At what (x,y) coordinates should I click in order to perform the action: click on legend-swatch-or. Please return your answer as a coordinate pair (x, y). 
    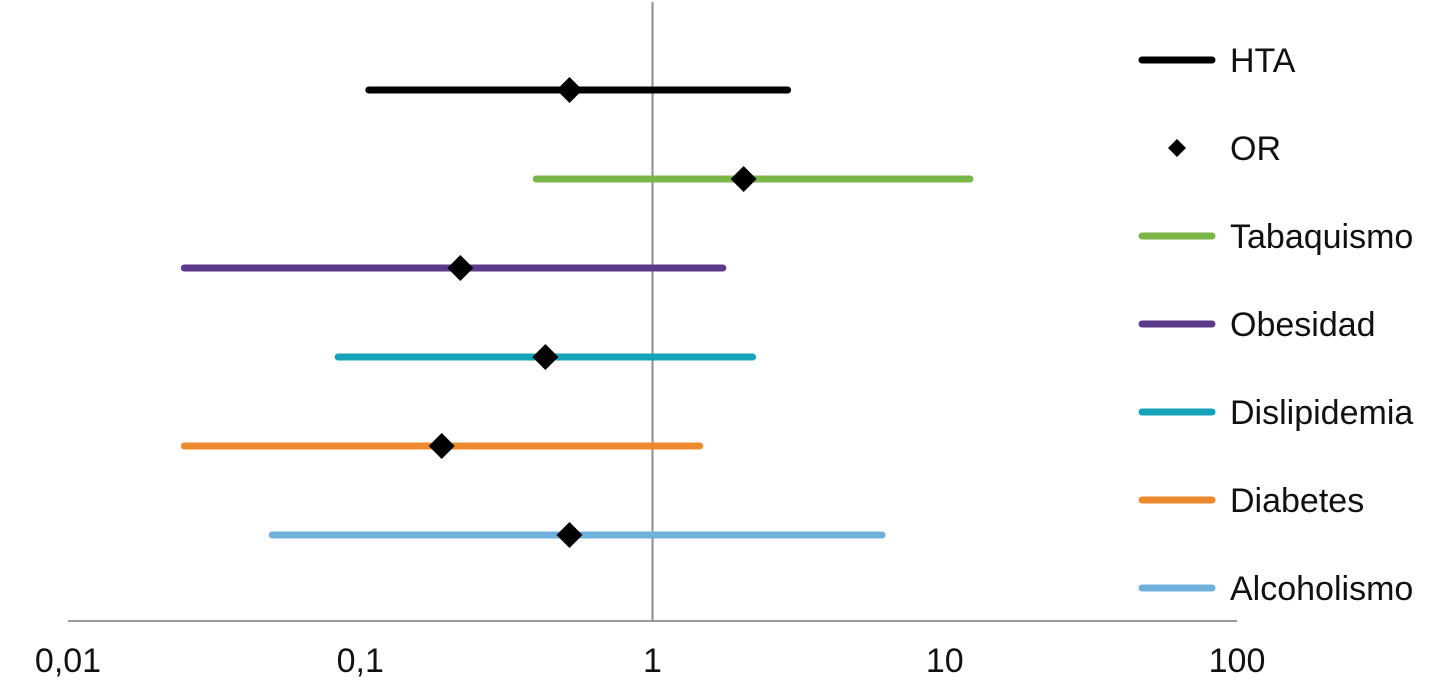
    Looking at the image, I should click on (1177, 148).